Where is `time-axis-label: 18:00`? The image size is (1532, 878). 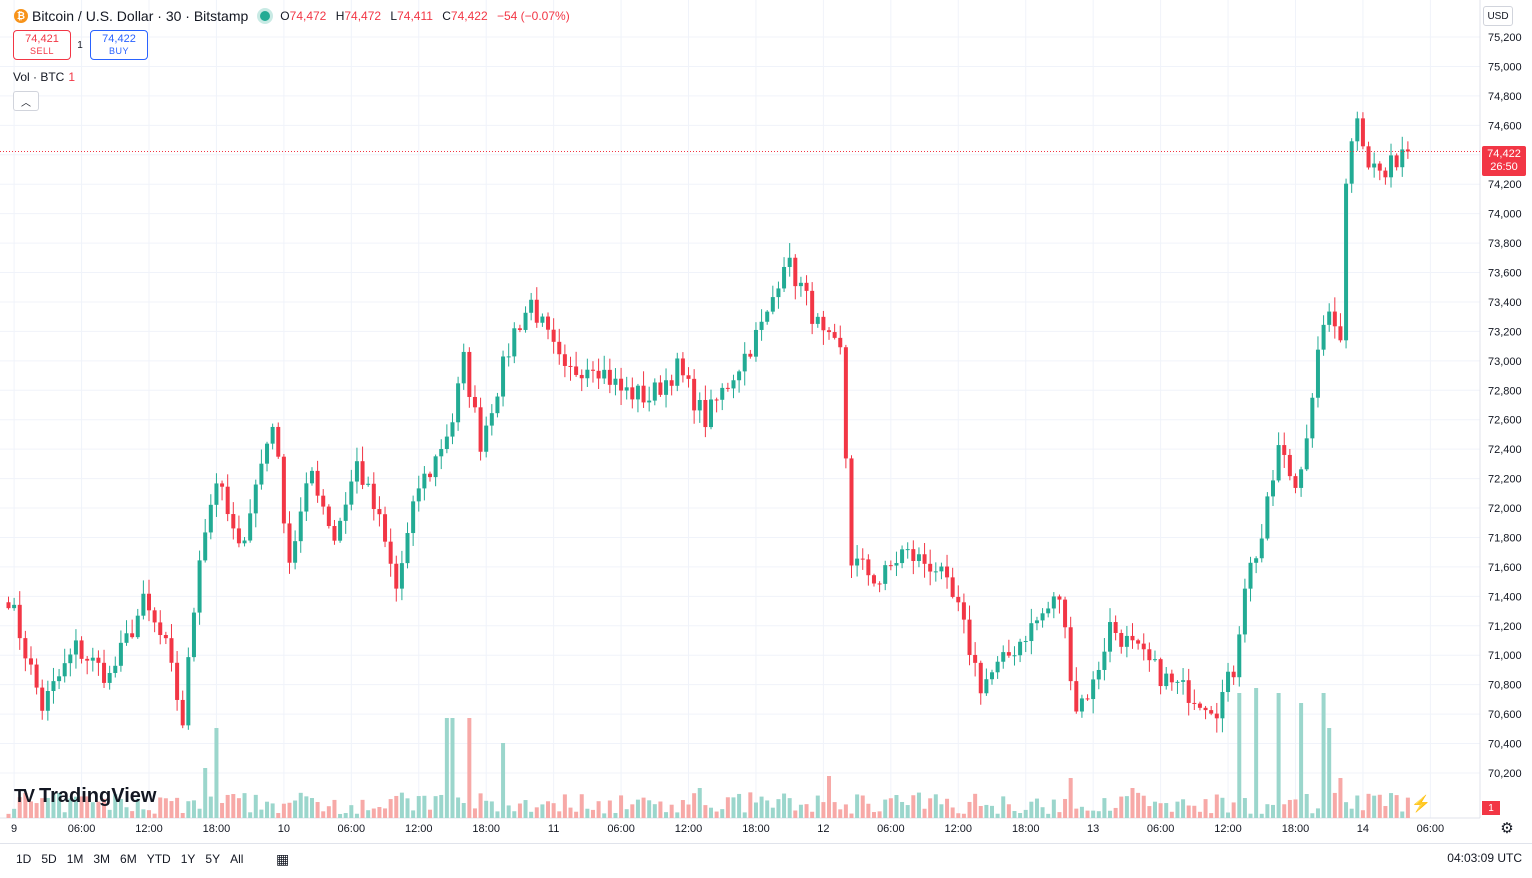 time-axis-label: 18:00 is located at coordinates (217, 829).